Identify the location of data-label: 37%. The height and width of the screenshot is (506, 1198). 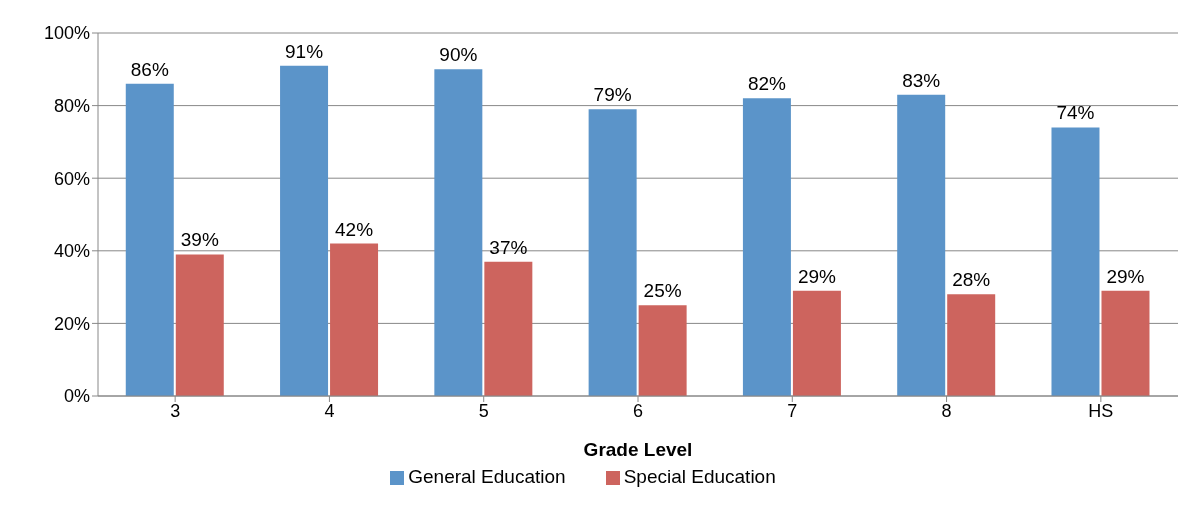
(508, 247).